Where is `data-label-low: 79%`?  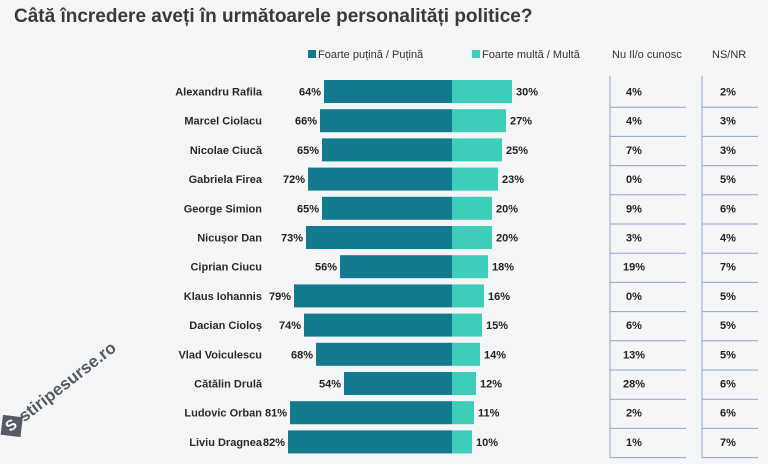 data-label-low: 79% is located at coordinates (280, 297).